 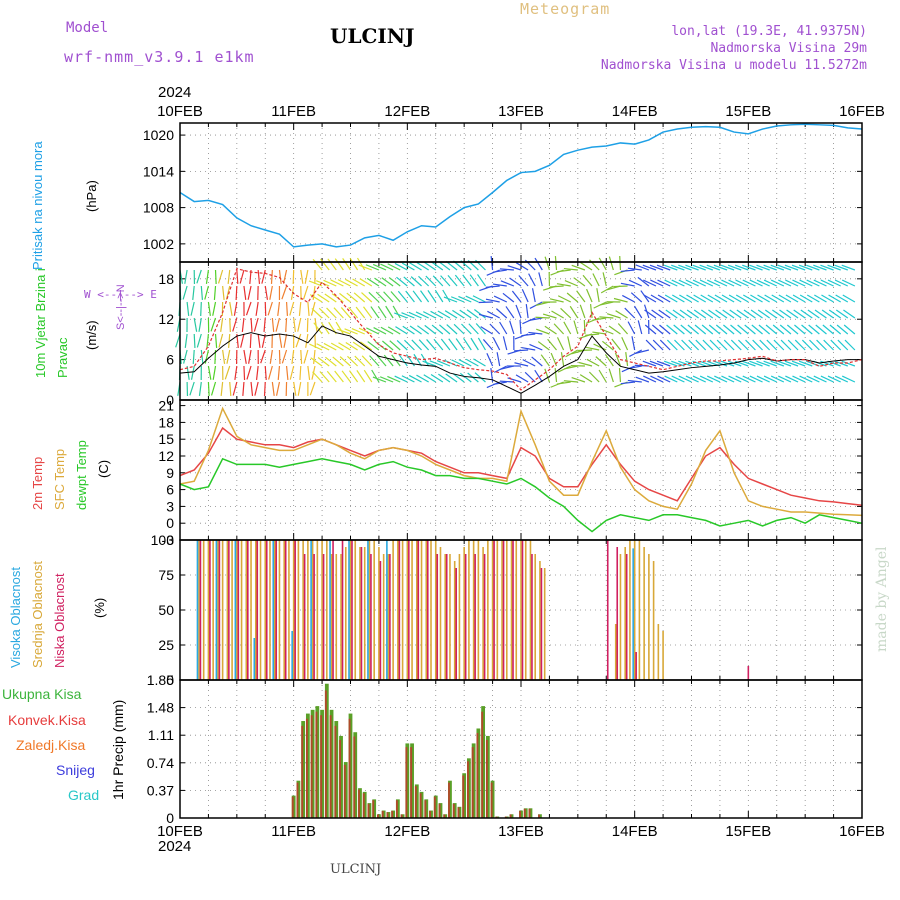 What do you see at coordinates (521, 495) in the screenshot?
I see `dewpt-line` at bounding box center [521, 495].